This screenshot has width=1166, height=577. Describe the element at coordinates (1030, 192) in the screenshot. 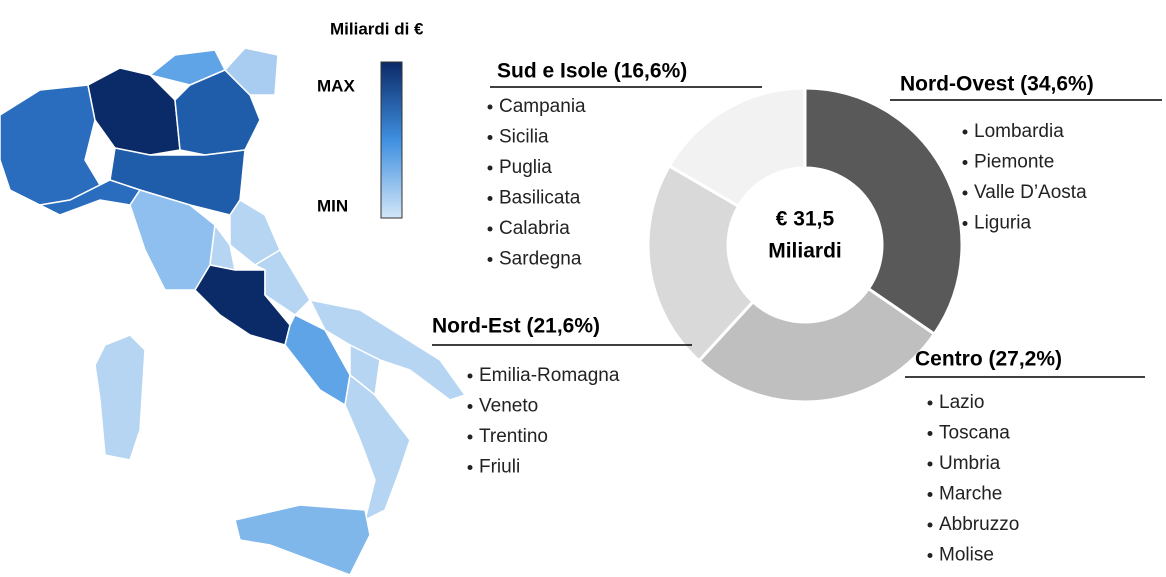

I see `region-name: Valle D’Aosta` at that location.